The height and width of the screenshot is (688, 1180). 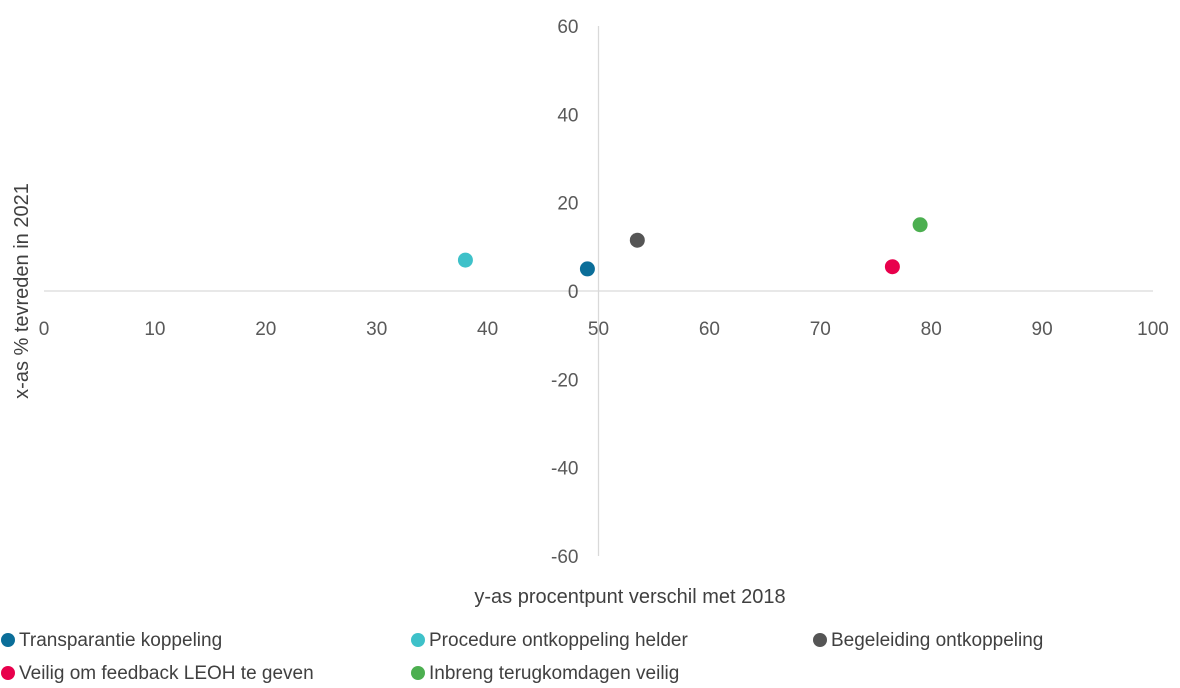 I want to click on legend-label: Begeleiding ontkoppeling, so click(x=937, y=640).